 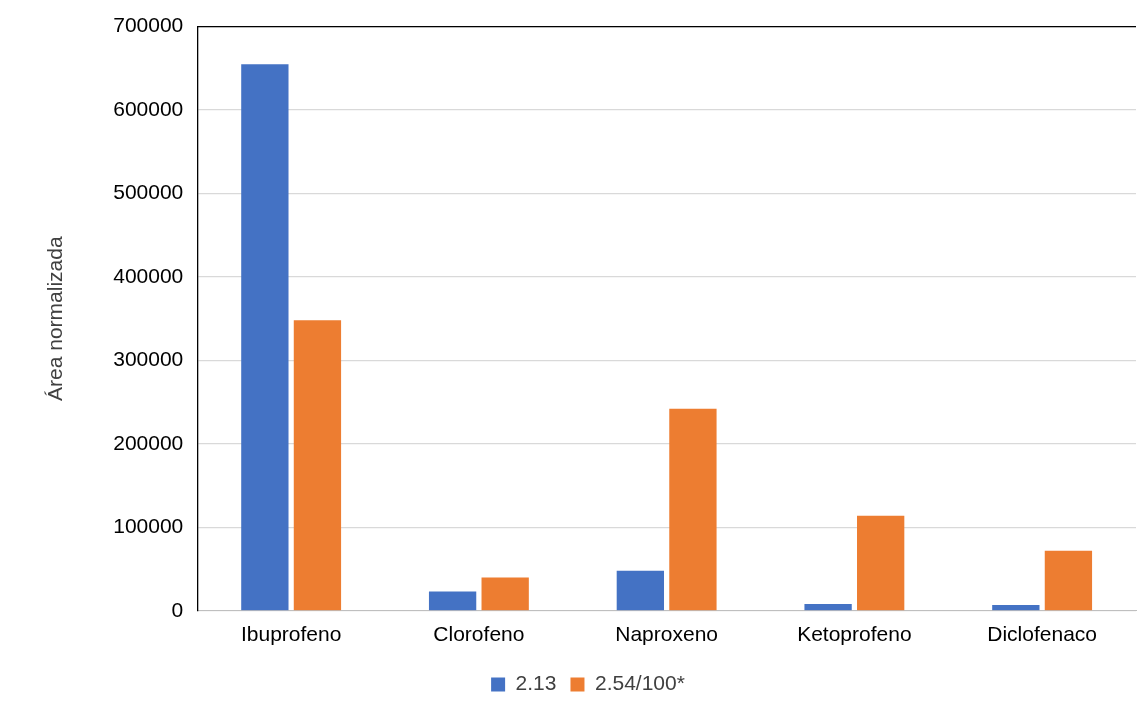 What do you see at coordinates (536, 683) in the screenshot?
I see `legend-label: 2.13` at bounding box center [536, 683].